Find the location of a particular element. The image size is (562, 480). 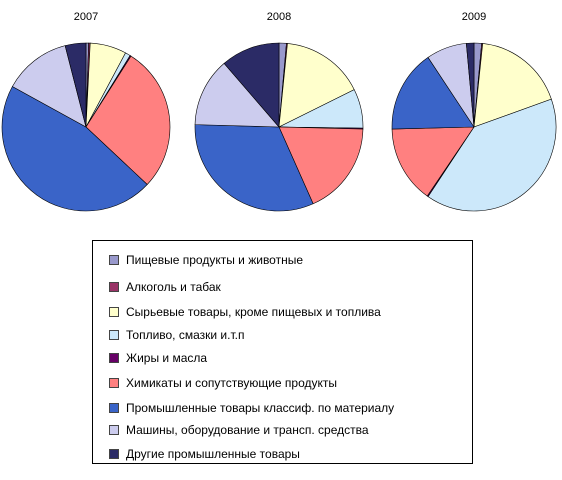

legend-label: Пищевые продукты и животные is located at coordinates (215, 260).